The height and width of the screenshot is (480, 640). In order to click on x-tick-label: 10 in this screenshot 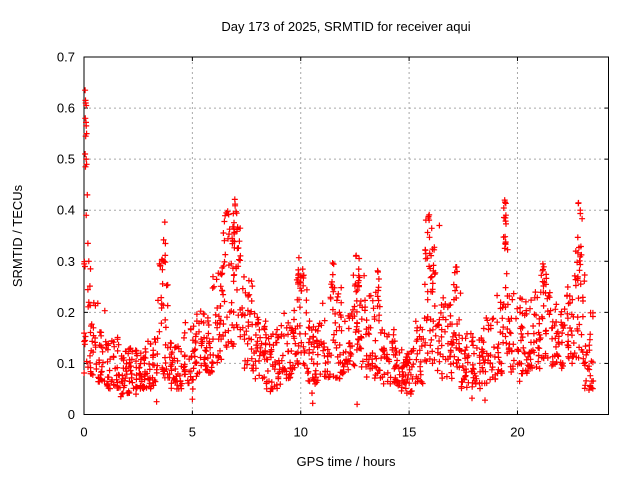, I will do `click(301, 432)`.